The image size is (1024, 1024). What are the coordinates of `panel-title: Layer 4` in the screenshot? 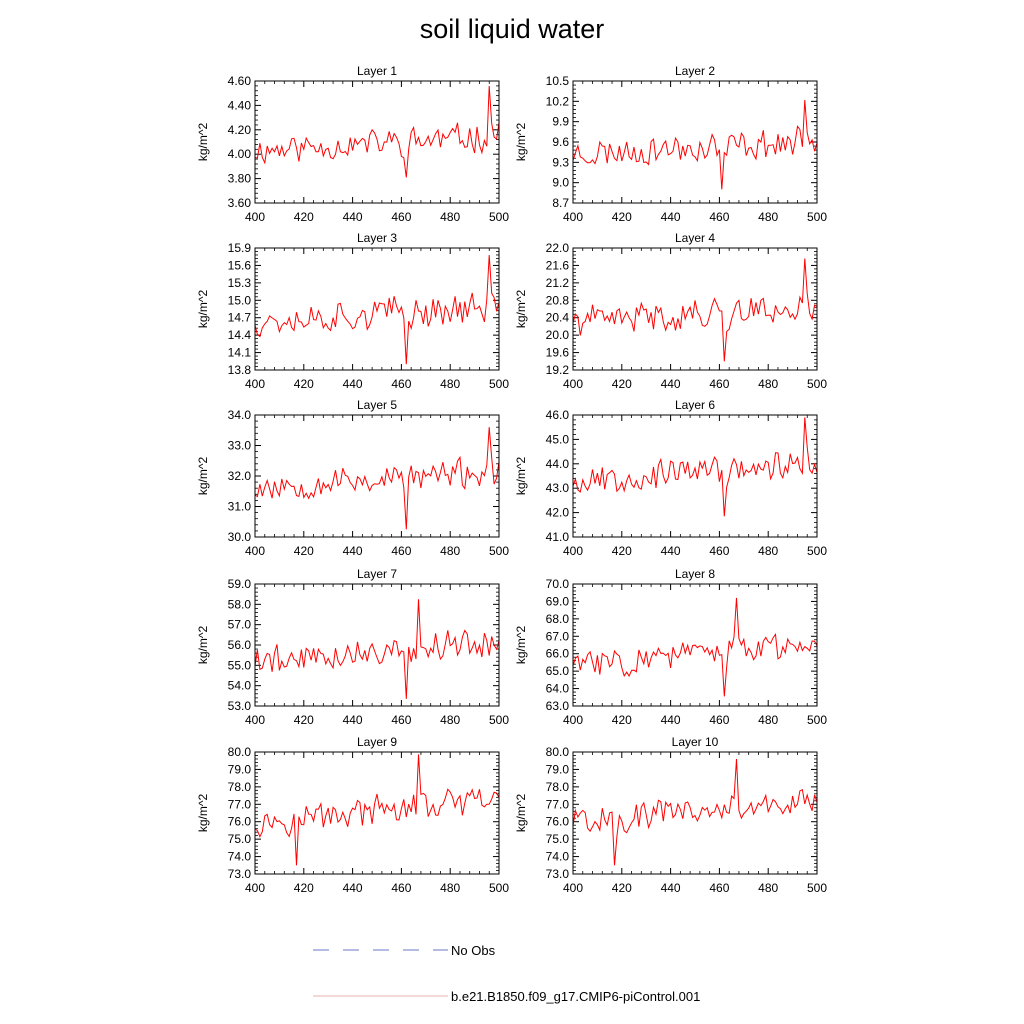 It's located at (695, 238).